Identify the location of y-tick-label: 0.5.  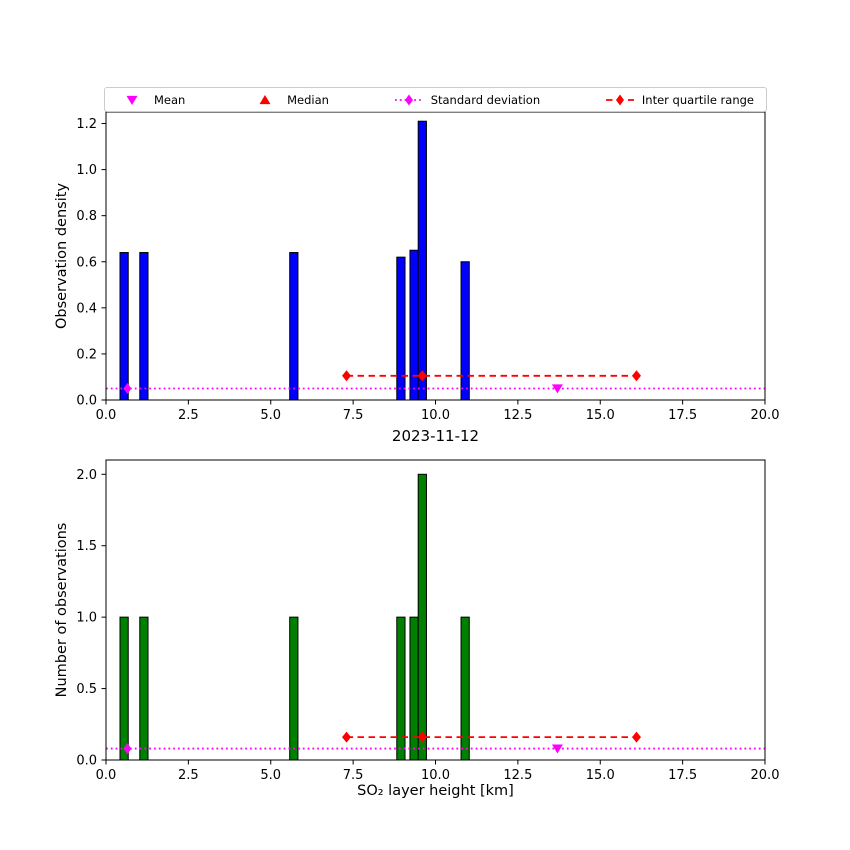
(86, 689).